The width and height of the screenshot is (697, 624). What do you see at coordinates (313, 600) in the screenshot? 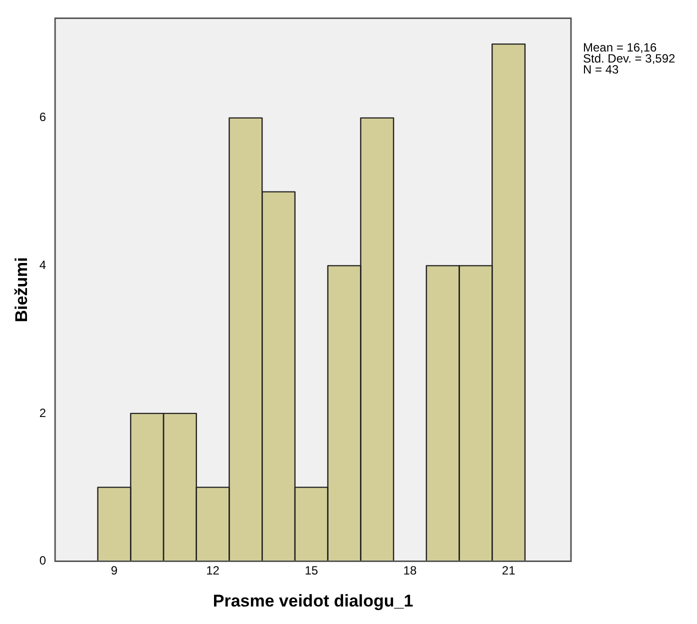
I see `x-axis-title: Prasme veidot dialogu_1` at bounding box center [313, 600].